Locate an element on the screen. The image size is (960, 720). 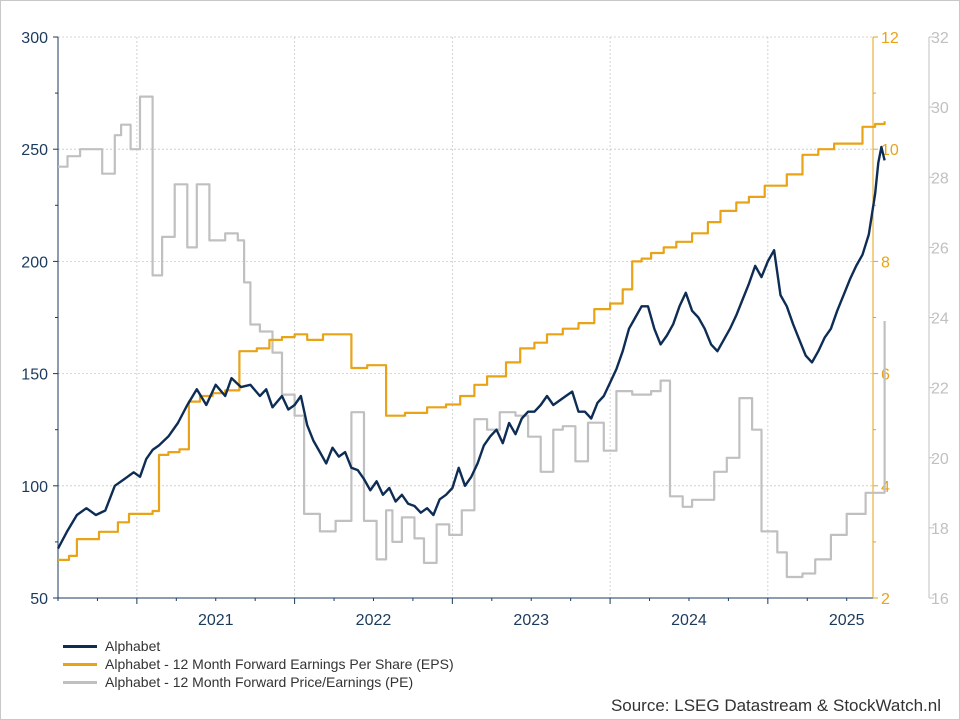
x-tick-label: 2025 is located at coordinates (847, 620).